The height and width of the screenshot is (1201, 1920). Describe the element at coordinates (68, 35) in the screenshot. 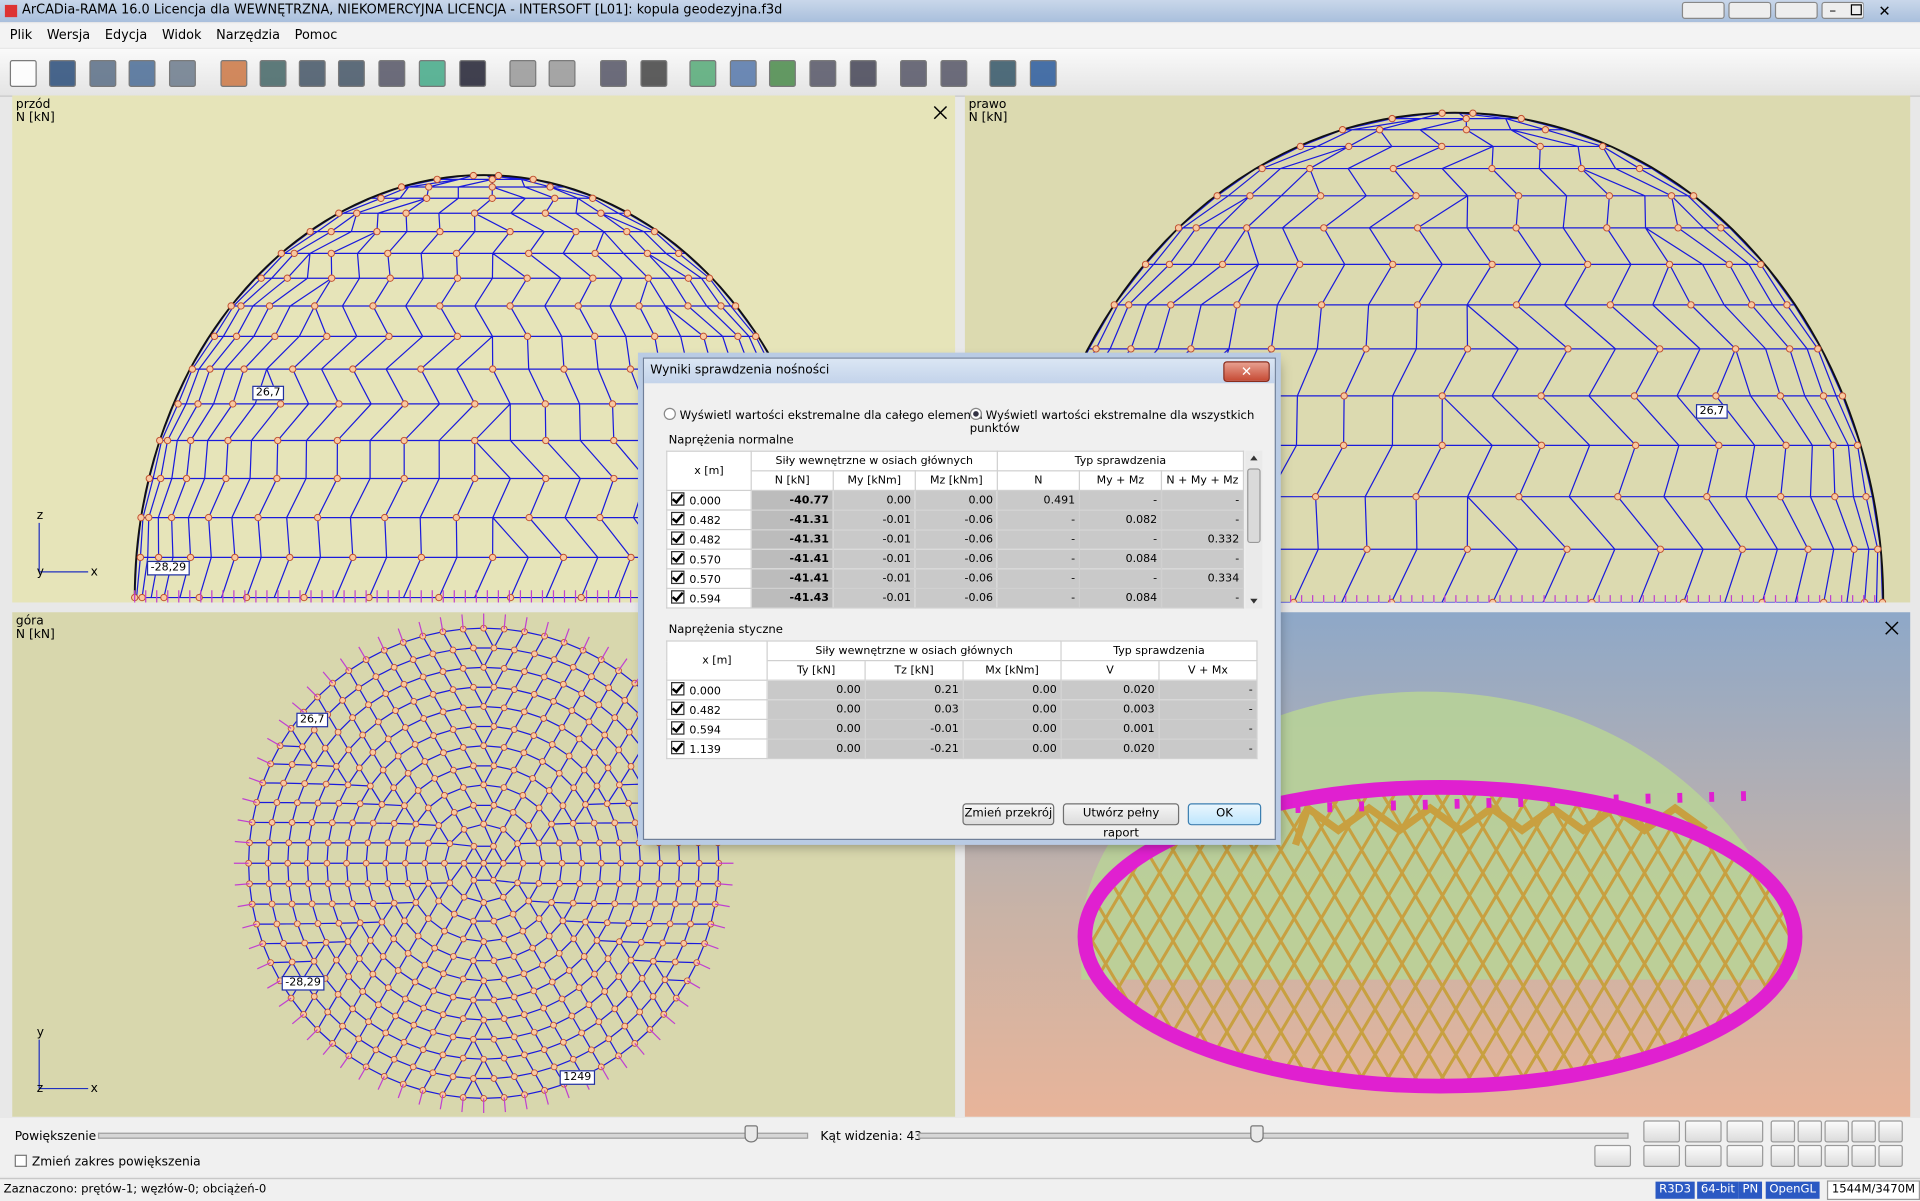

I see `menu-item: Wersja` at that location.